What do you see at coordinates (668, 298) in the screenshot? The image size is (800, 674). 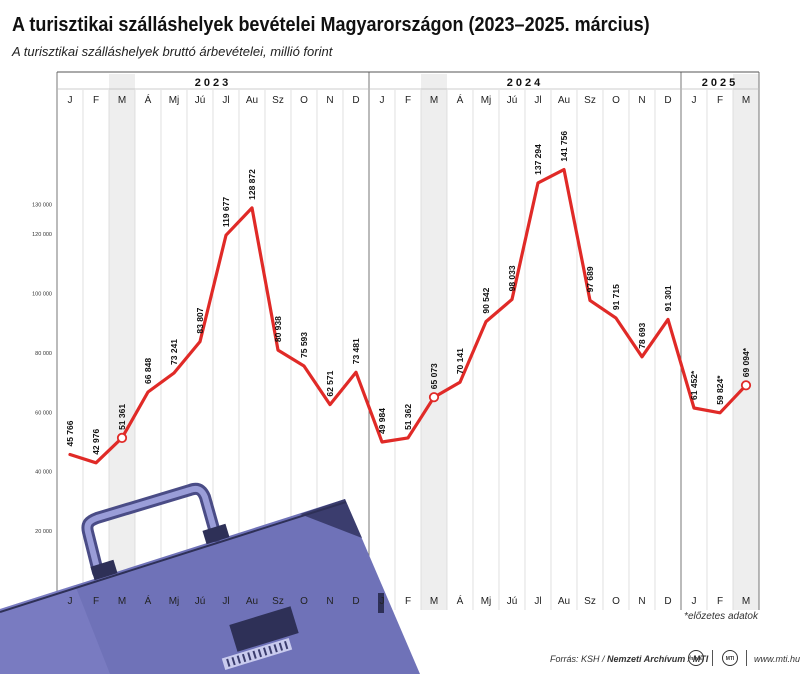 I see `data-label: 91 301` at bounding box center [668, 298].